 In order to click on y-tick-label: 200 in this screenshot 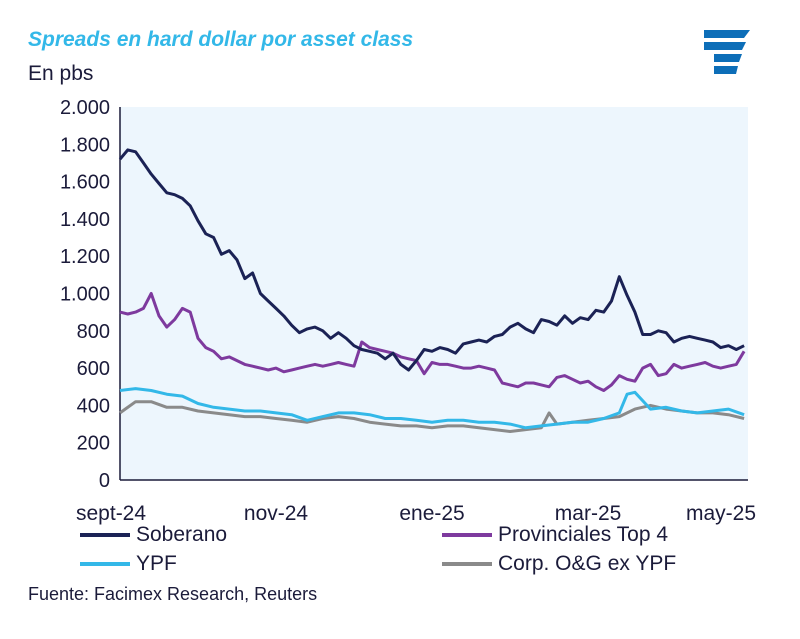, I will do `click(93, 444)`.